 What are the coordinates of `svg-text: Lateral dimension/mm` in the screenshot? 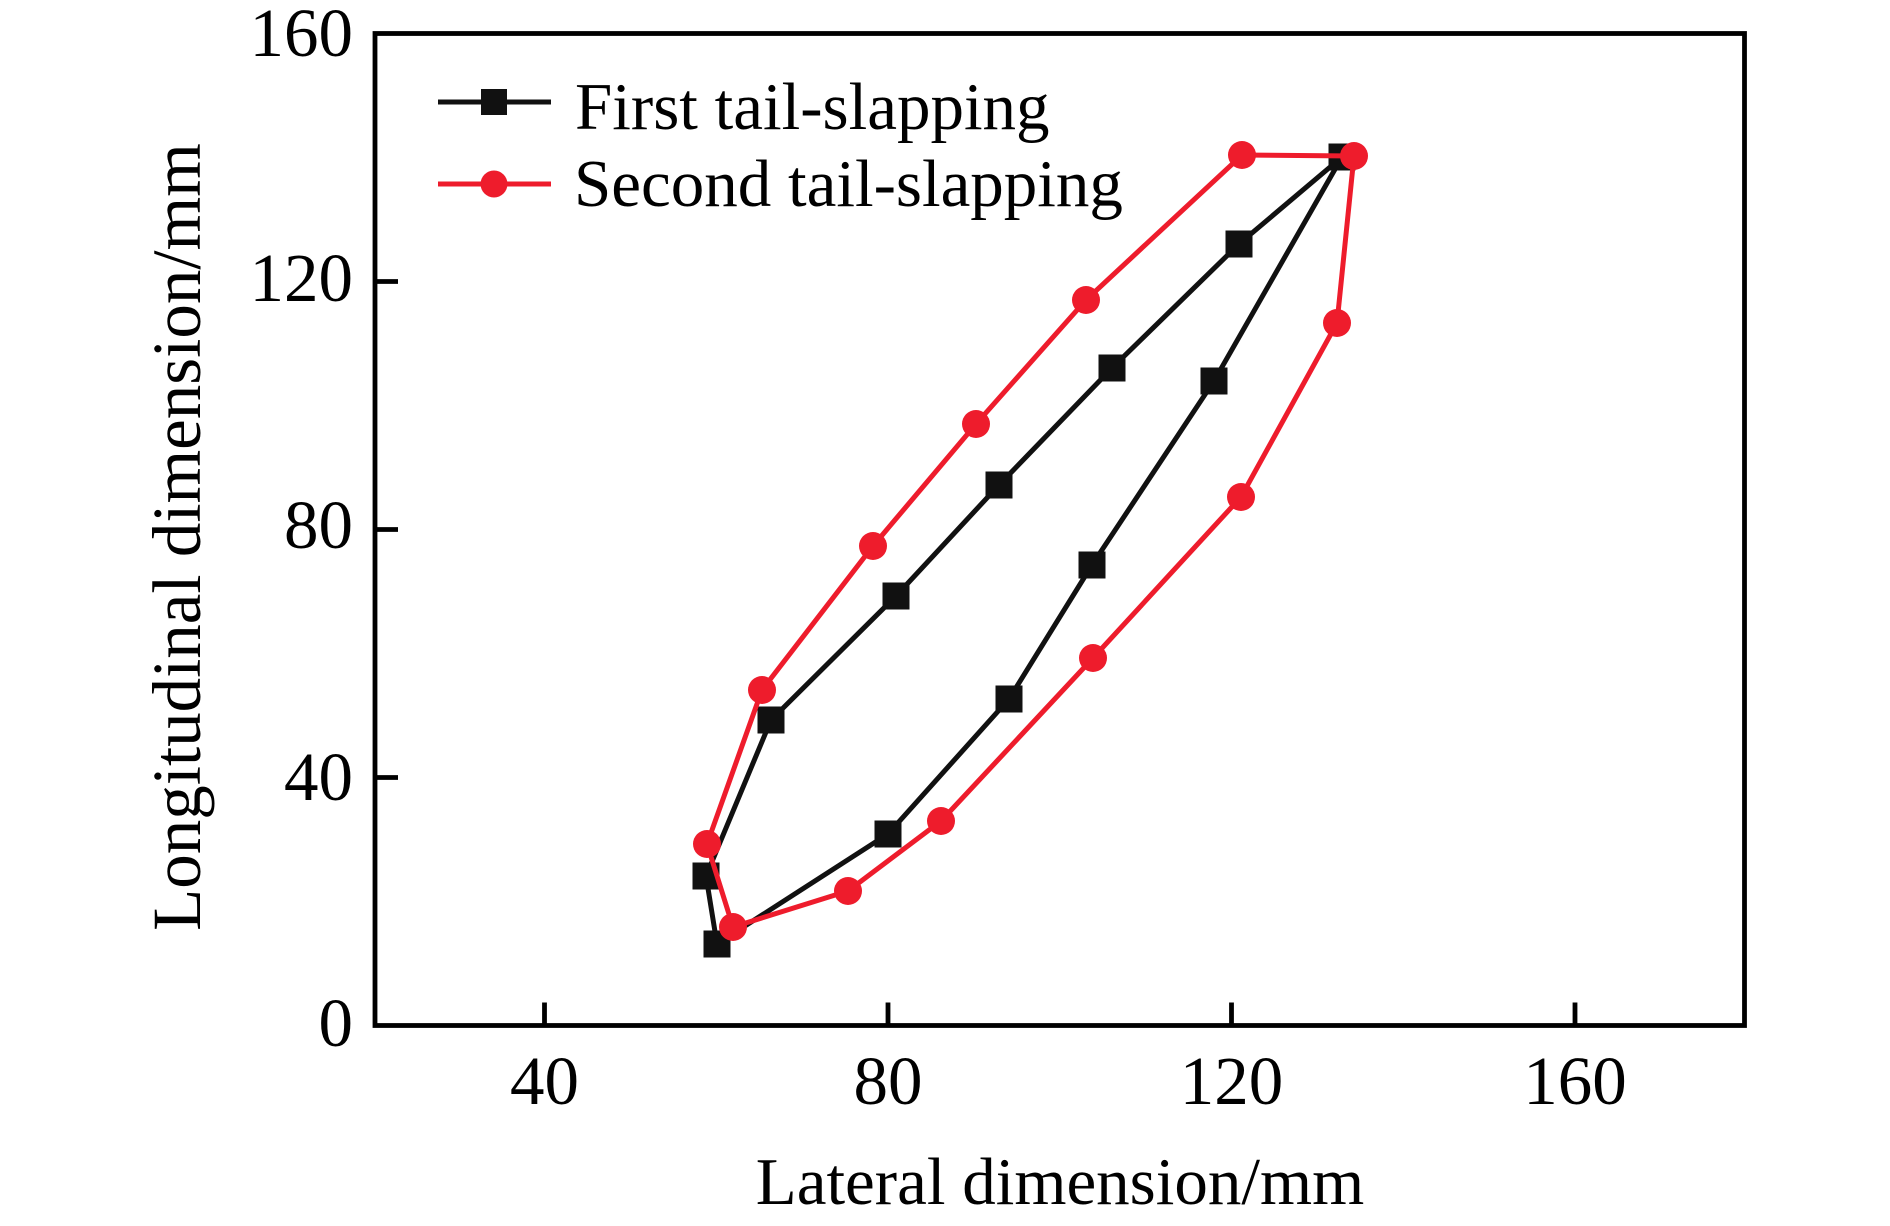 It's located at (1060, 1182).